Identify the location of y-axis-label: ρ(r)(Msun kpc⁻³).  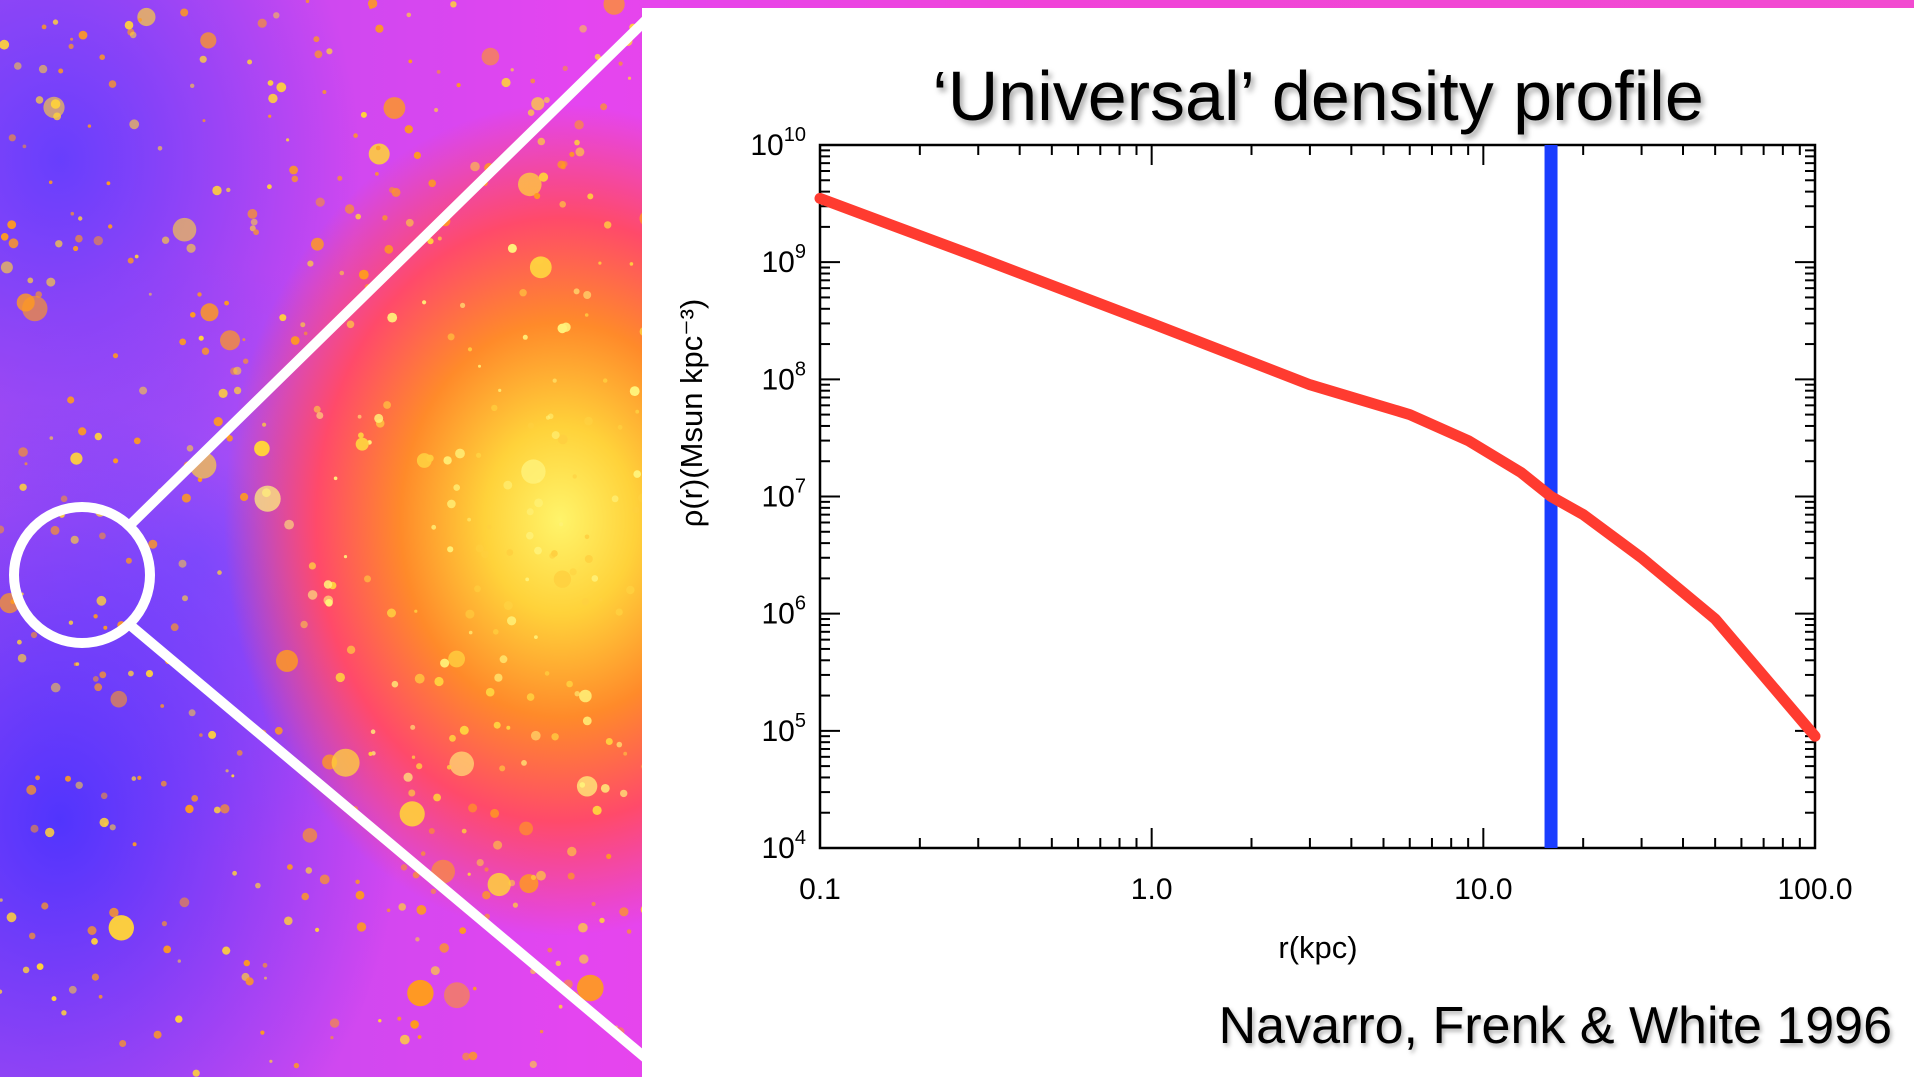
(691, 413).